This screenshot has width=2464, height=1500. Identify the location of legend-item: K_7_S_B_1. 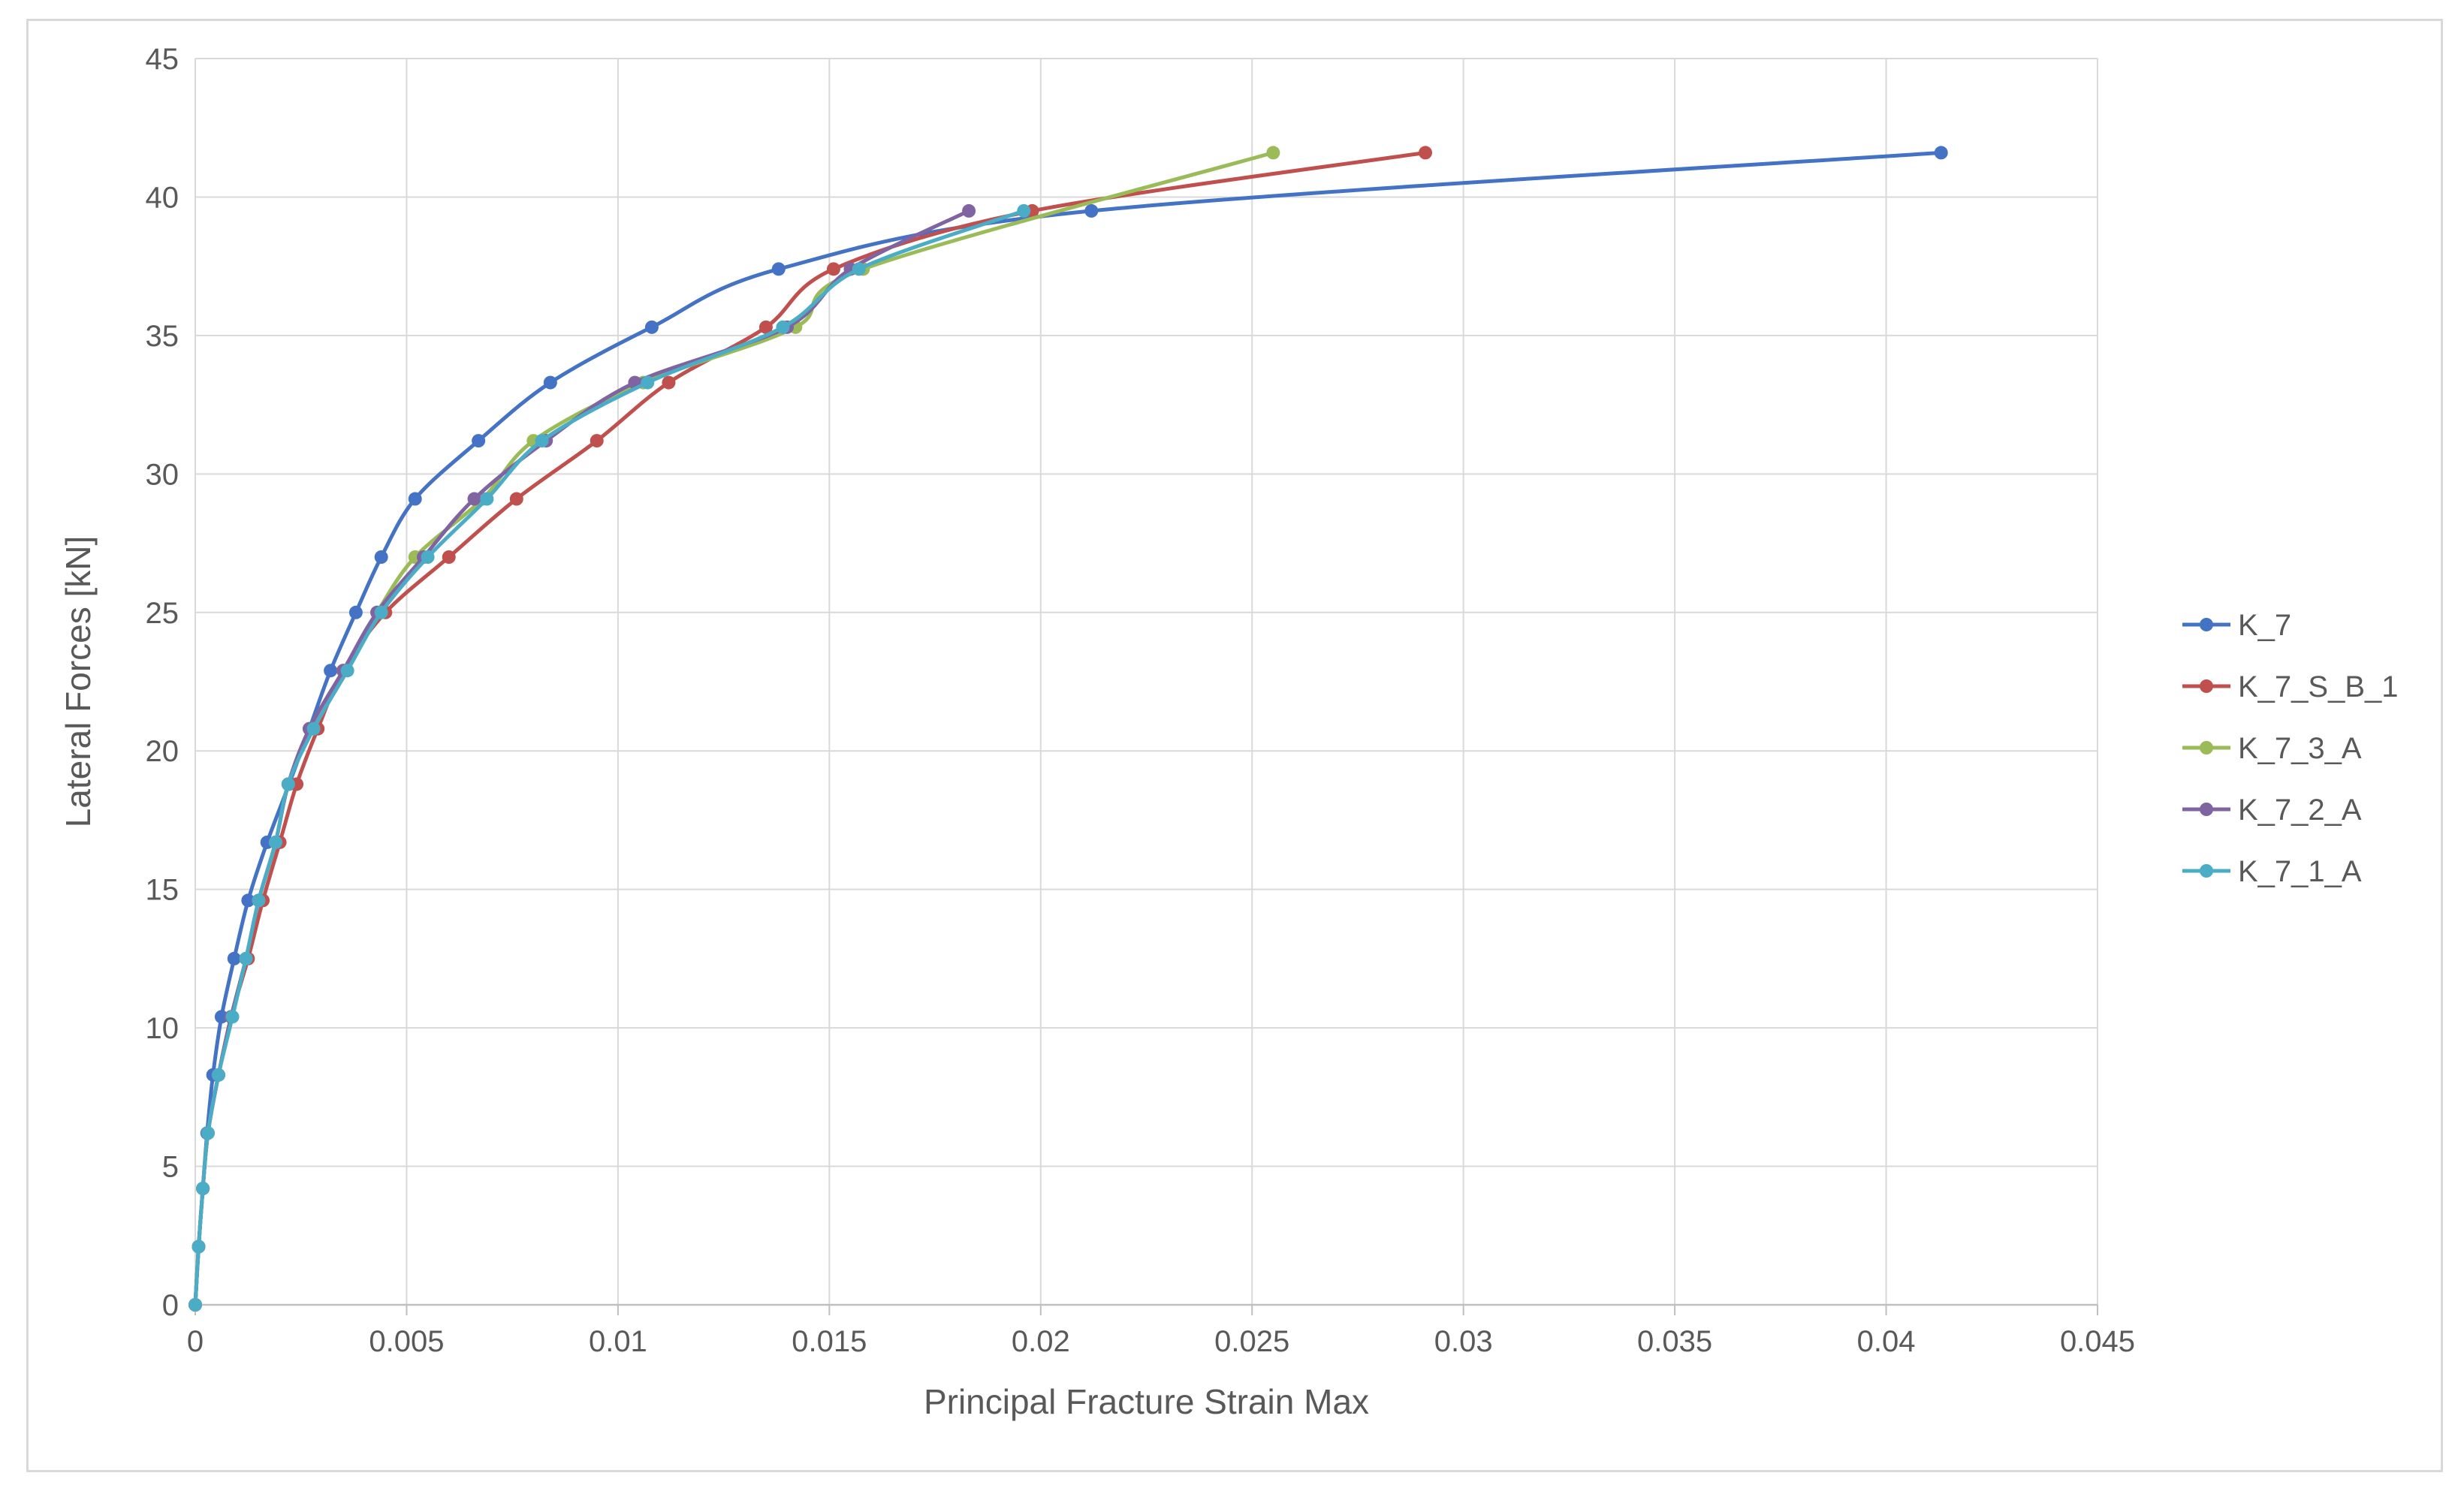
(2290, 686).